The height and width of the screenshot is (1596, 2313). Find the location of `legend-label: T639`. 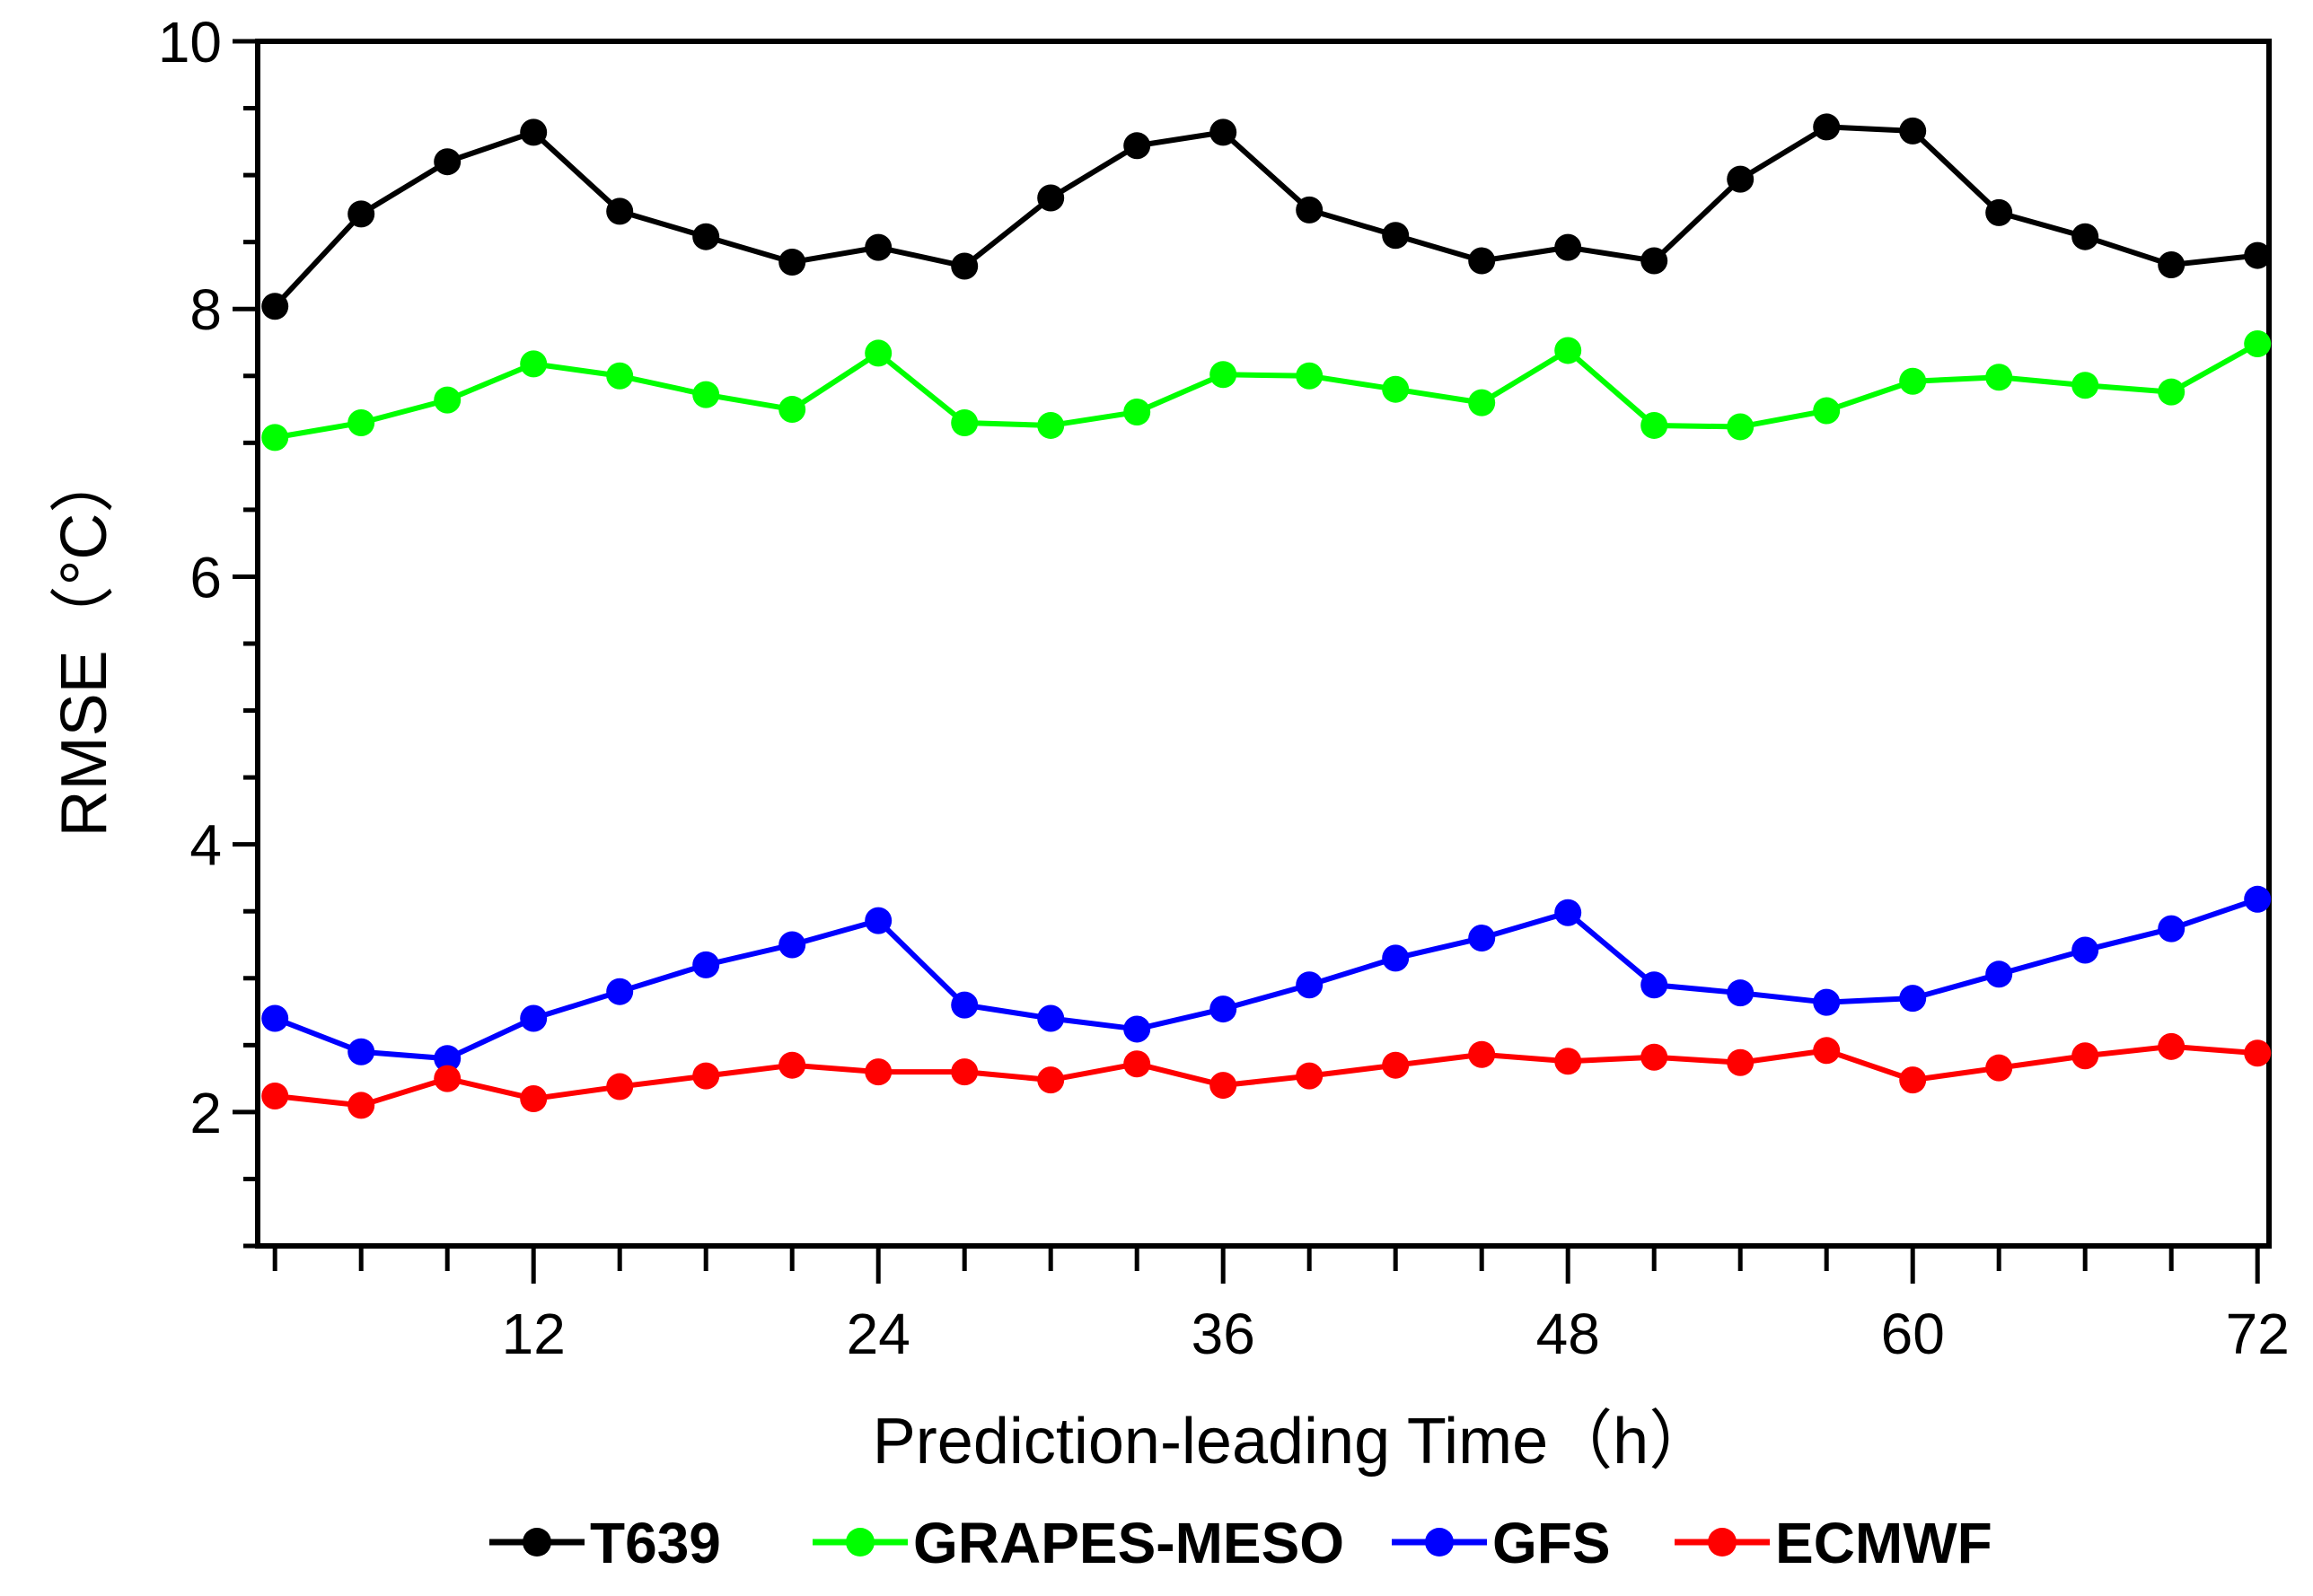

legend-label: T639 is located at coordinates (655, 1543).